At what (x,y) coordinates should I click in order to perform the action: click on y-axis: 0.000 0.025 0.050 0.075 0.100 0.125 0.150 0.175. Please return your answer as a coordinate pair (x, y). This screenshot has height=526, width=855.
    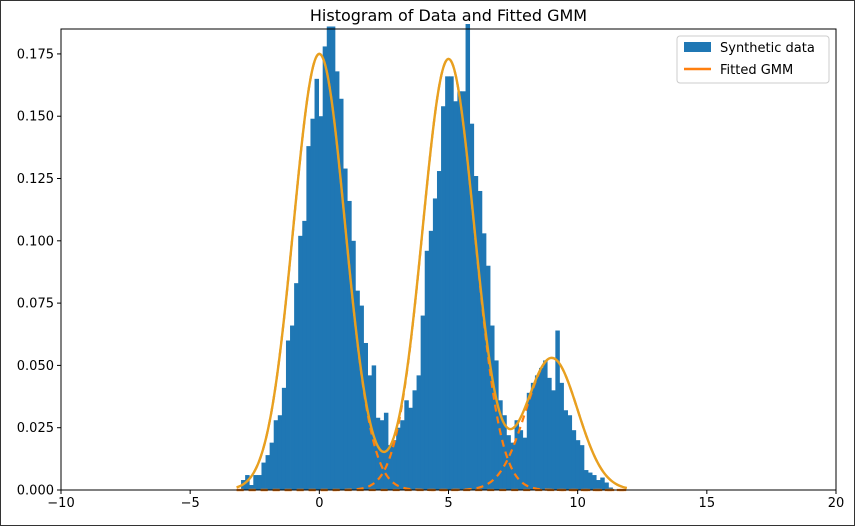
    Looking at the image, I should click on (39, 273).